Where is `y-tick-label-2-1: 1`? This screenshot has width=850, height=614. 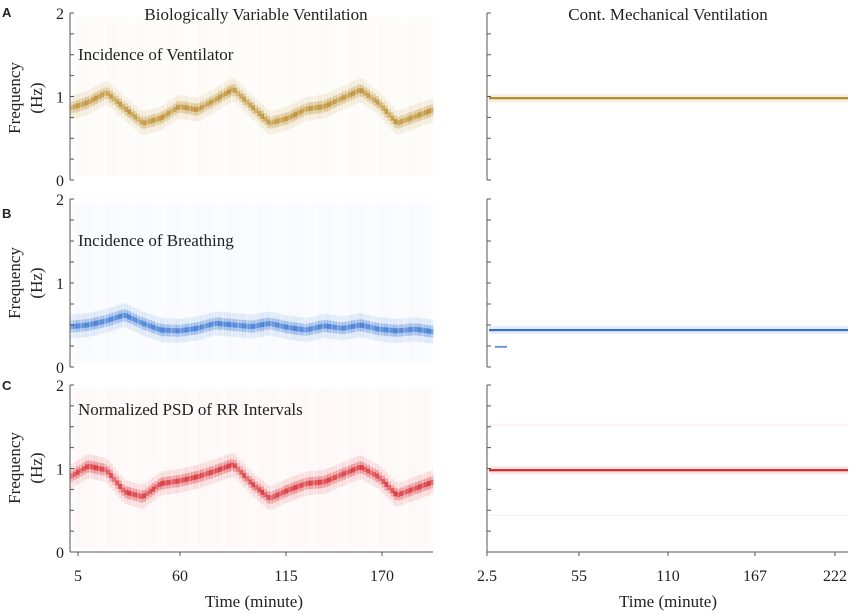
y-tick-label-2-1: 1 is located at coordinates (60, 470).